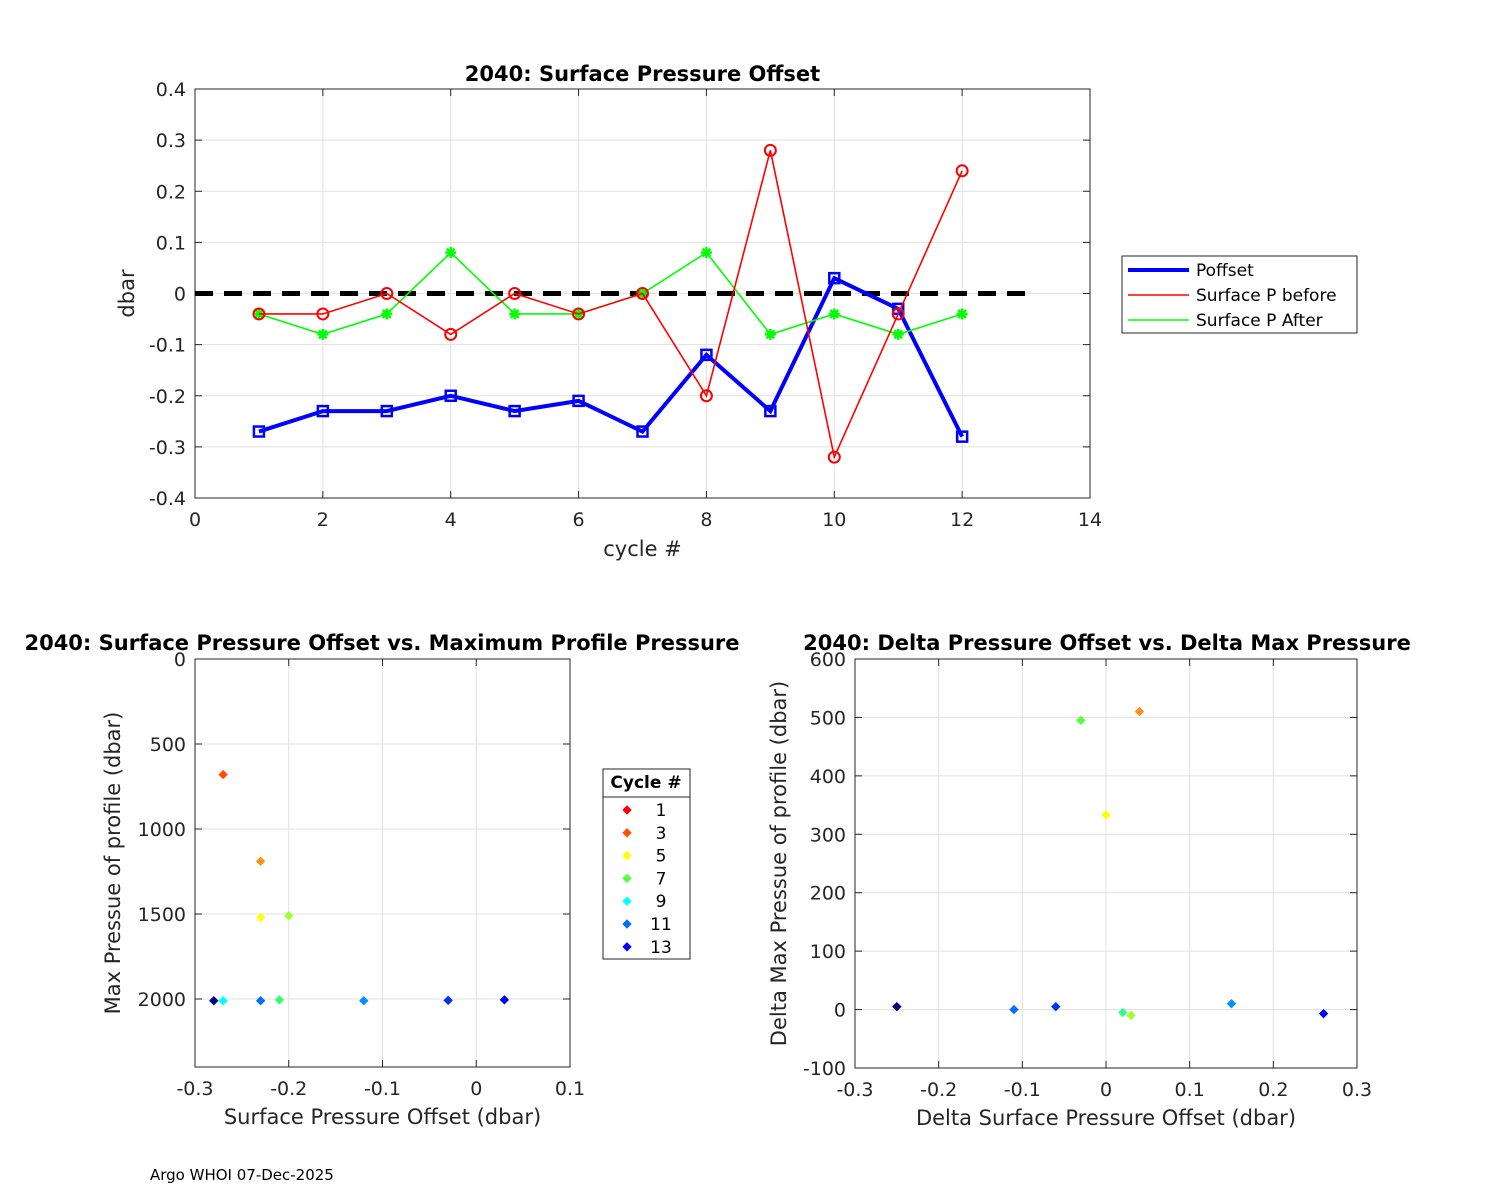 Image resolution: width=1500 pixels, height=1200 pixels. What do you see at coordinates (195, 520) in the screenshot?
I see `top-xtick-label: 0` at bounding box center [195, 520].